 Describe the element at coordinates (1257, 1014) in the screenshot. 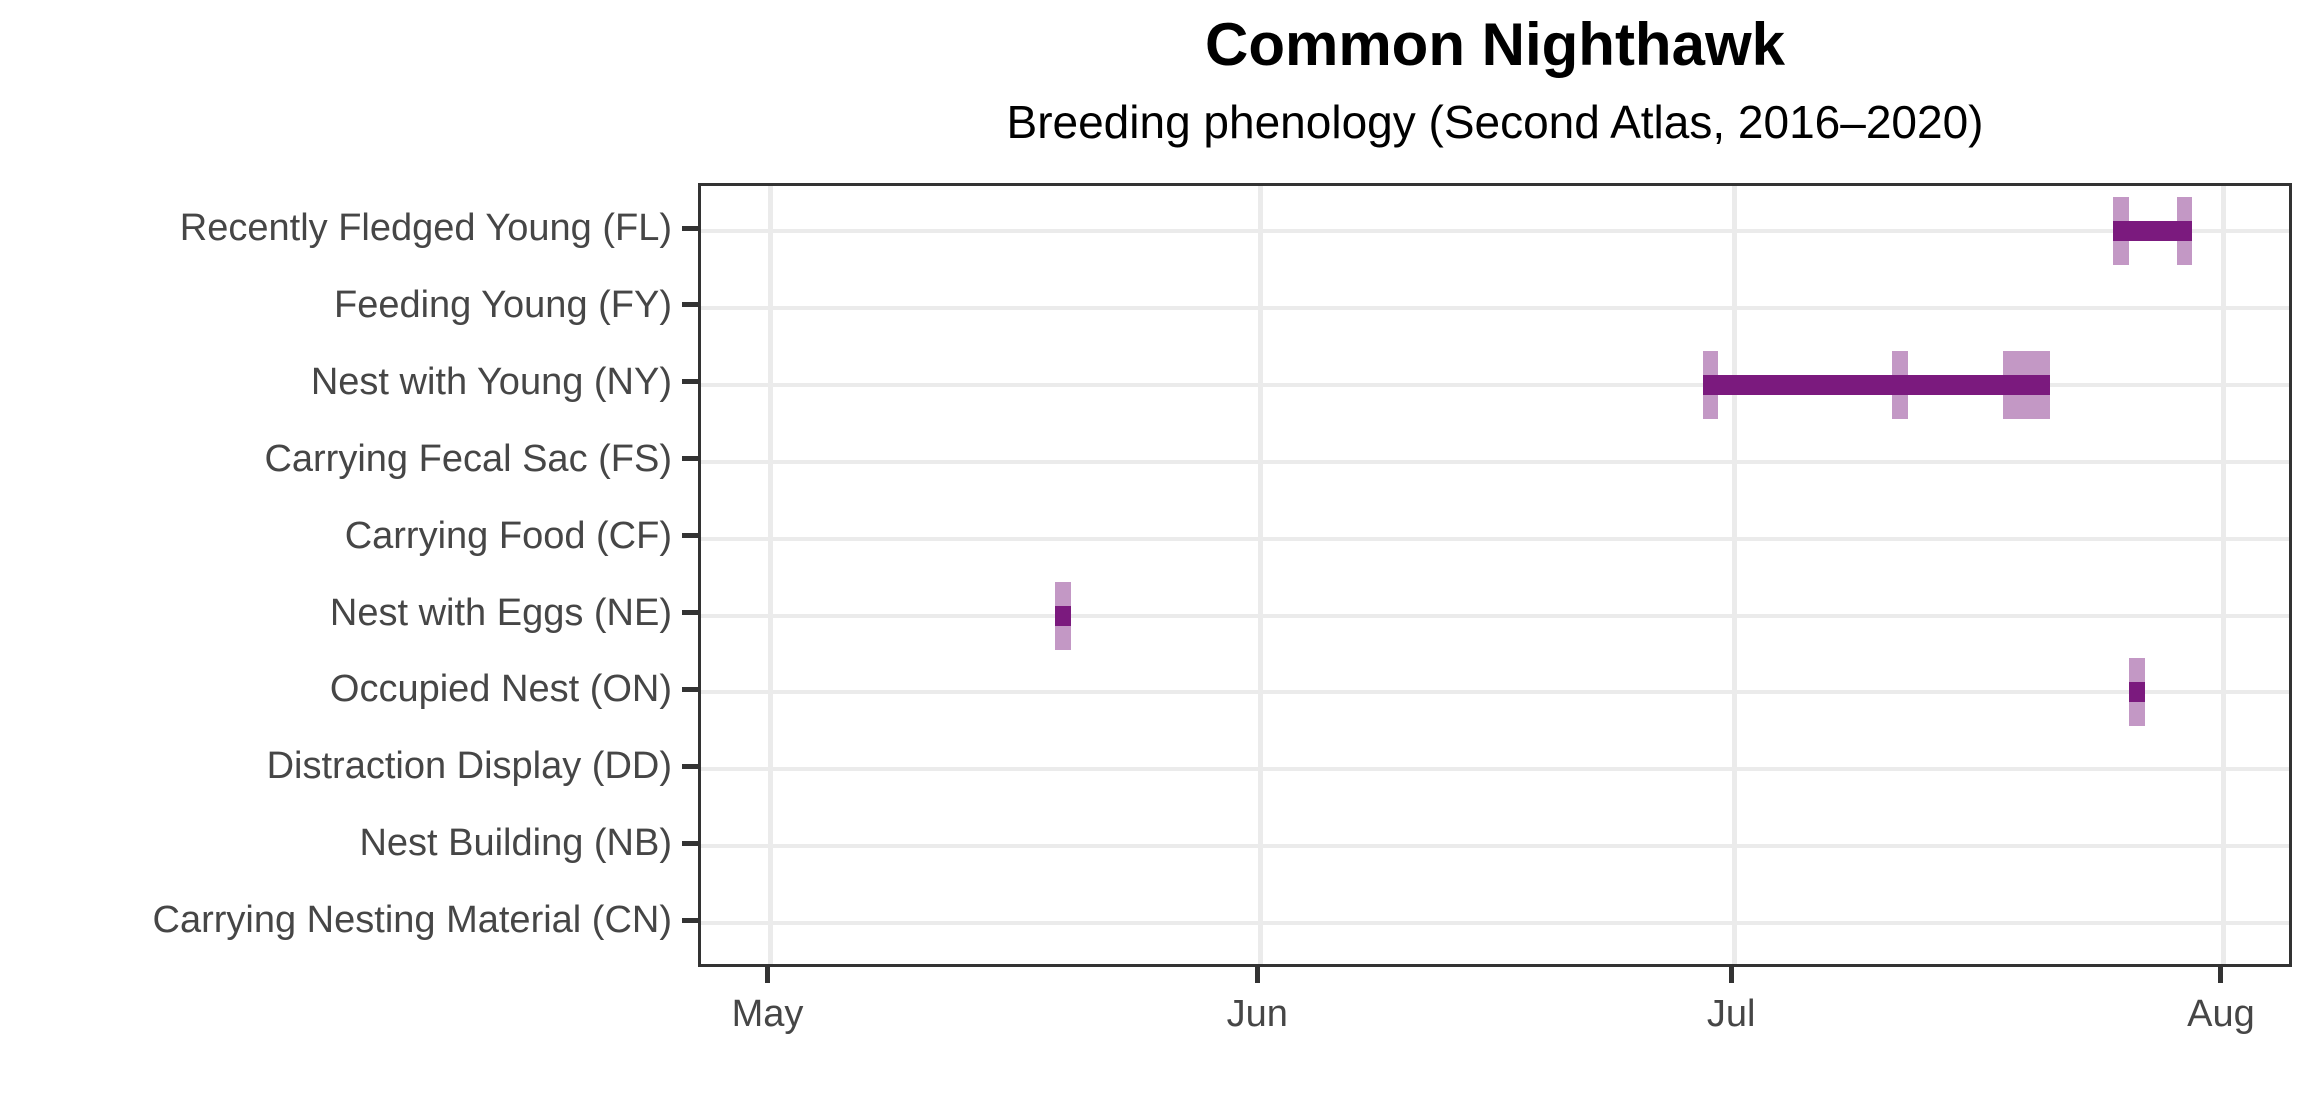

I see `x-axis-label-jun: Jun` at that location.